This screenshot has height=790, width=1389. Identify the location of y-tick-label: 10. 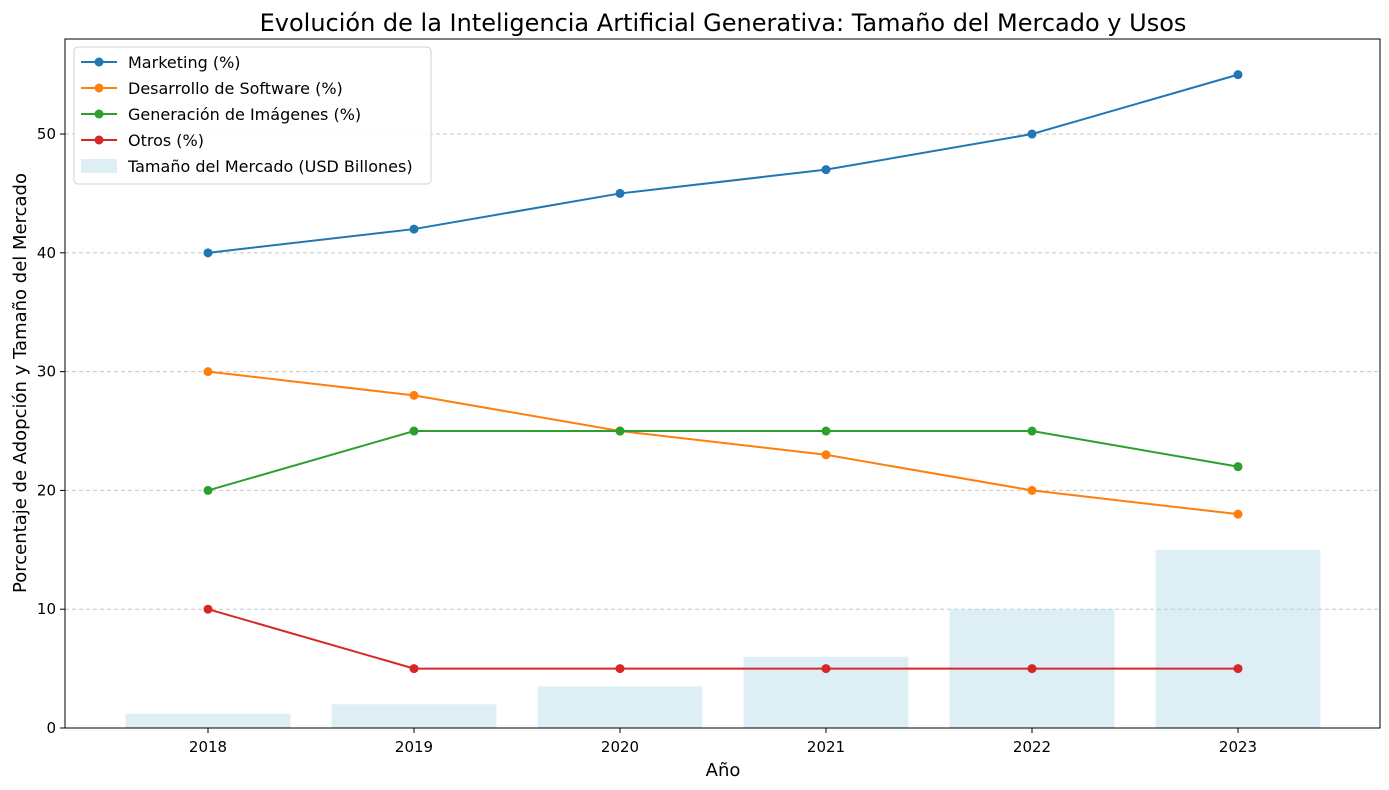
(46, 609).